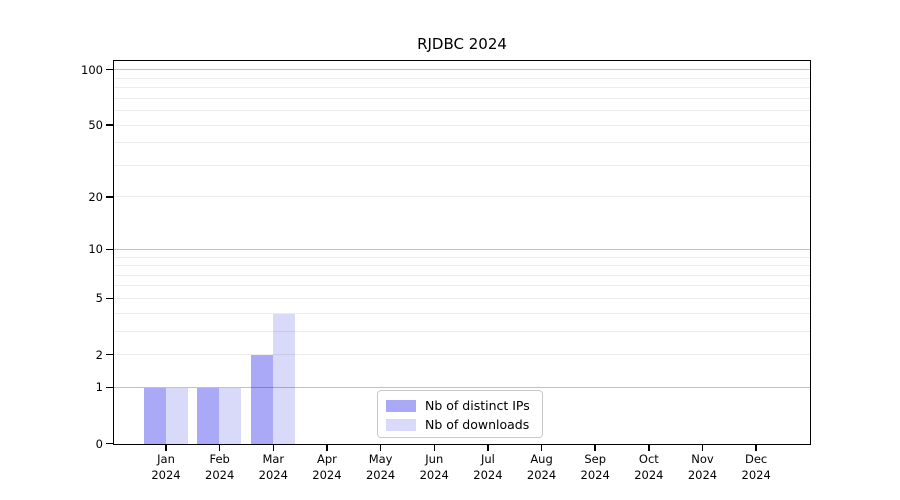 The image size is (900, 500). I want to click on legend-item-distinct-ips: Nb of distinct IPs, so click(460, 405).